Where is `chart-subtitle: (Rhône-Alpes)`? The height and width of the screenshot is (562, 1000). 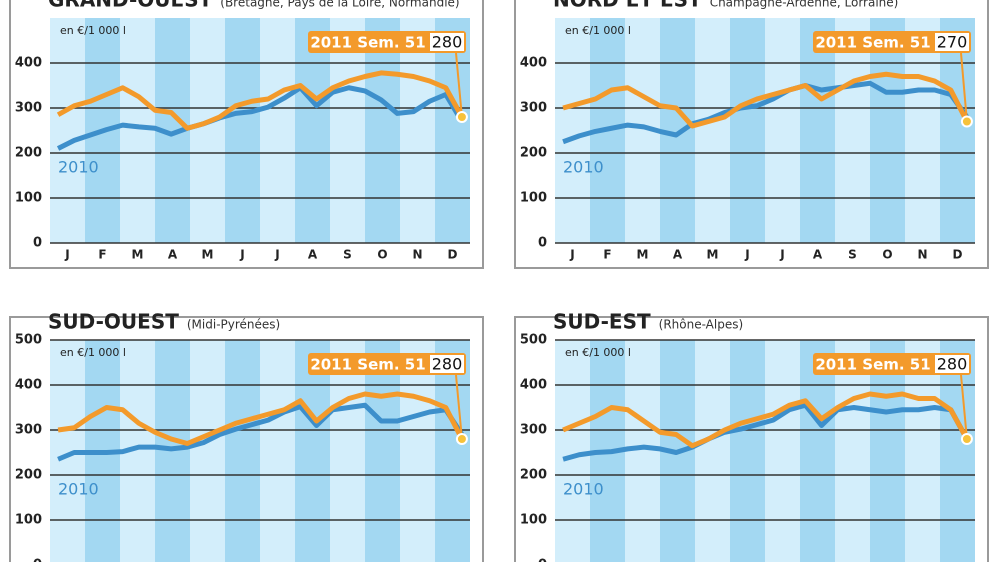 chart-subtitle: (Rhône-Alpes) is located at coordinates (701, 325).